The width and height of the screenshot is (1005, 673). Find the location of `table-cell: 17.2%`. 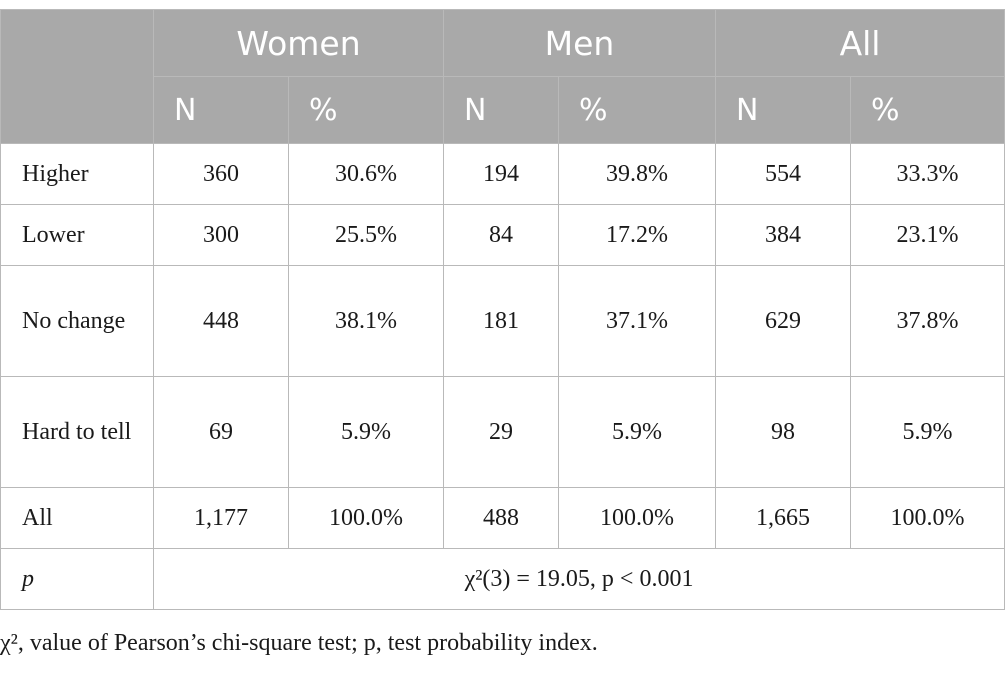

table-cell: 17.2% is located at coordinates (637, 235).